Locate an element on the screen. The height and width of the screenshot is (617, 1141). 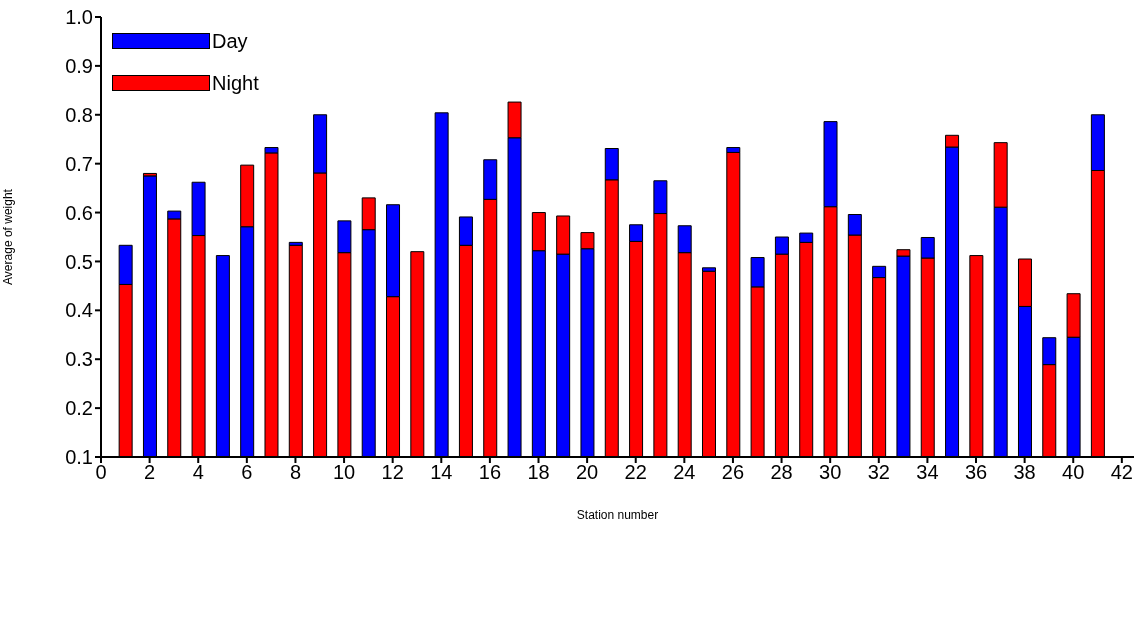
legend-label: Night is located at coordinates (235, 83).